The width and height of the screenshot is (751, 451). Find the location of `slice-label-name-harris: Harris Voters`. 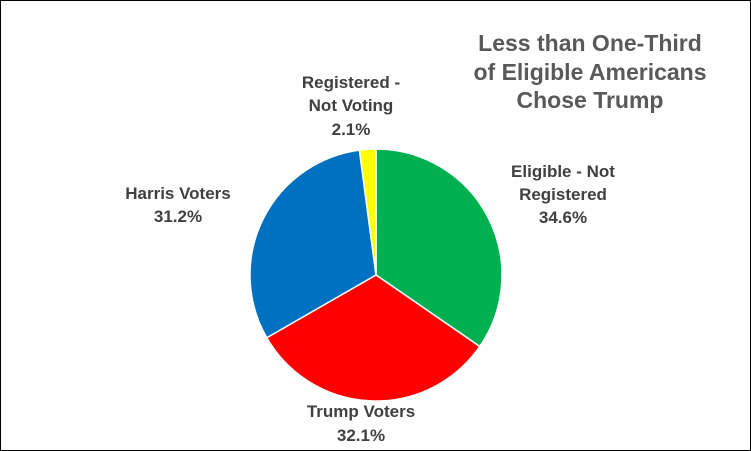

slice-label-name-harris: Harris Voters is located at coordinates (178, 193).